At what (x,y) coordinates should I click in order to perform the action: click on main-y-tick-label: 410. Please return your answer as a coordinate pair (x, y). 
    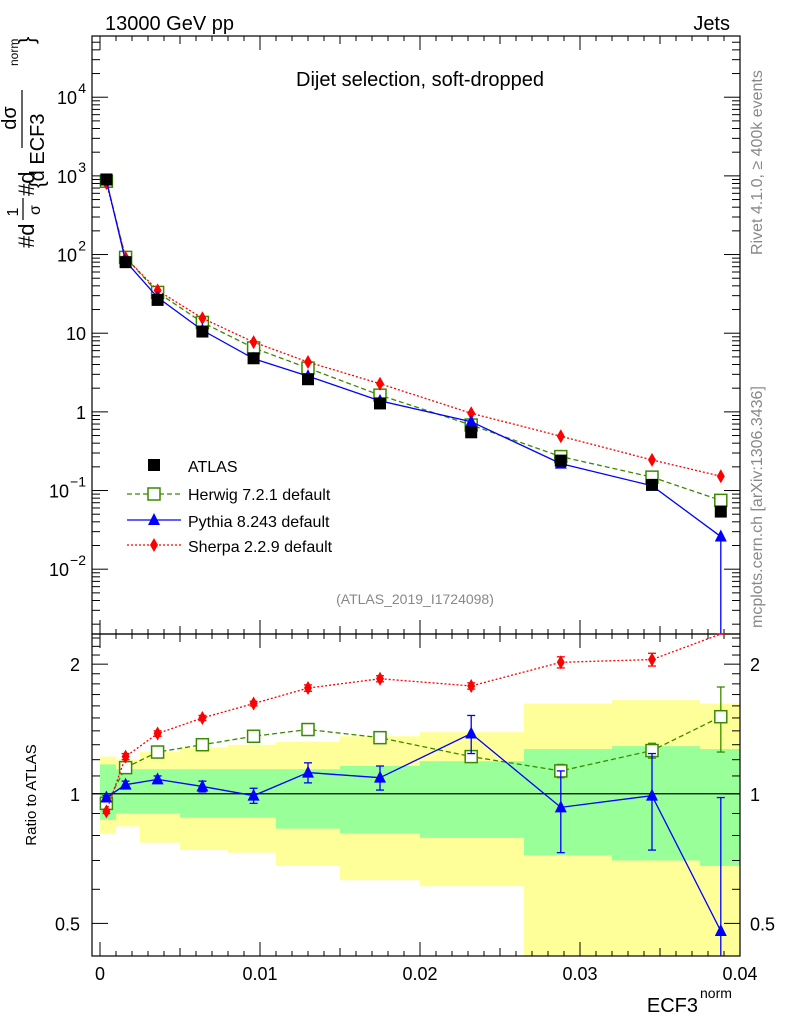
    Looking at the image, I should click on (71, 94).